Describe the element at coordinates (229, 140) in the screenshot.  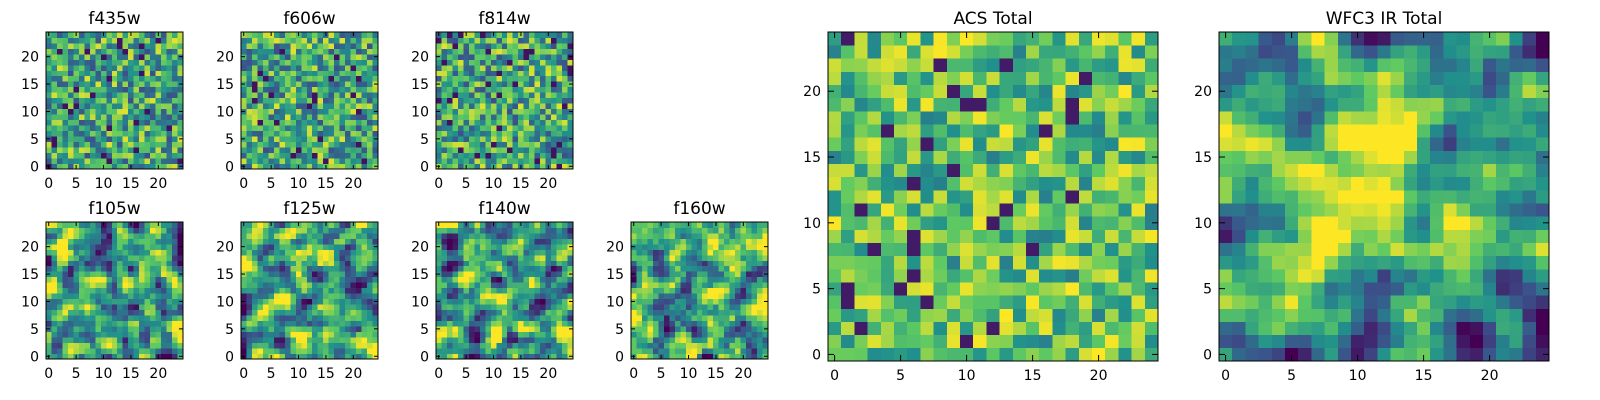
I see `y-tick-label: 5` at that location.